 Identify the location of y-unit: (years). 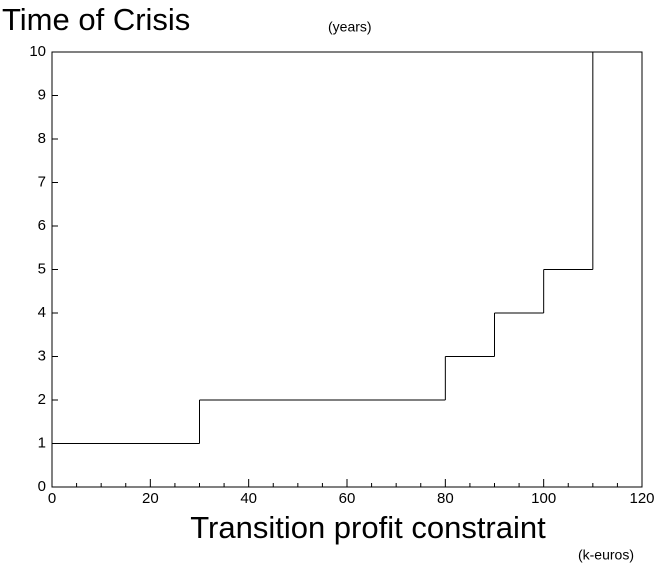
(350, 27).